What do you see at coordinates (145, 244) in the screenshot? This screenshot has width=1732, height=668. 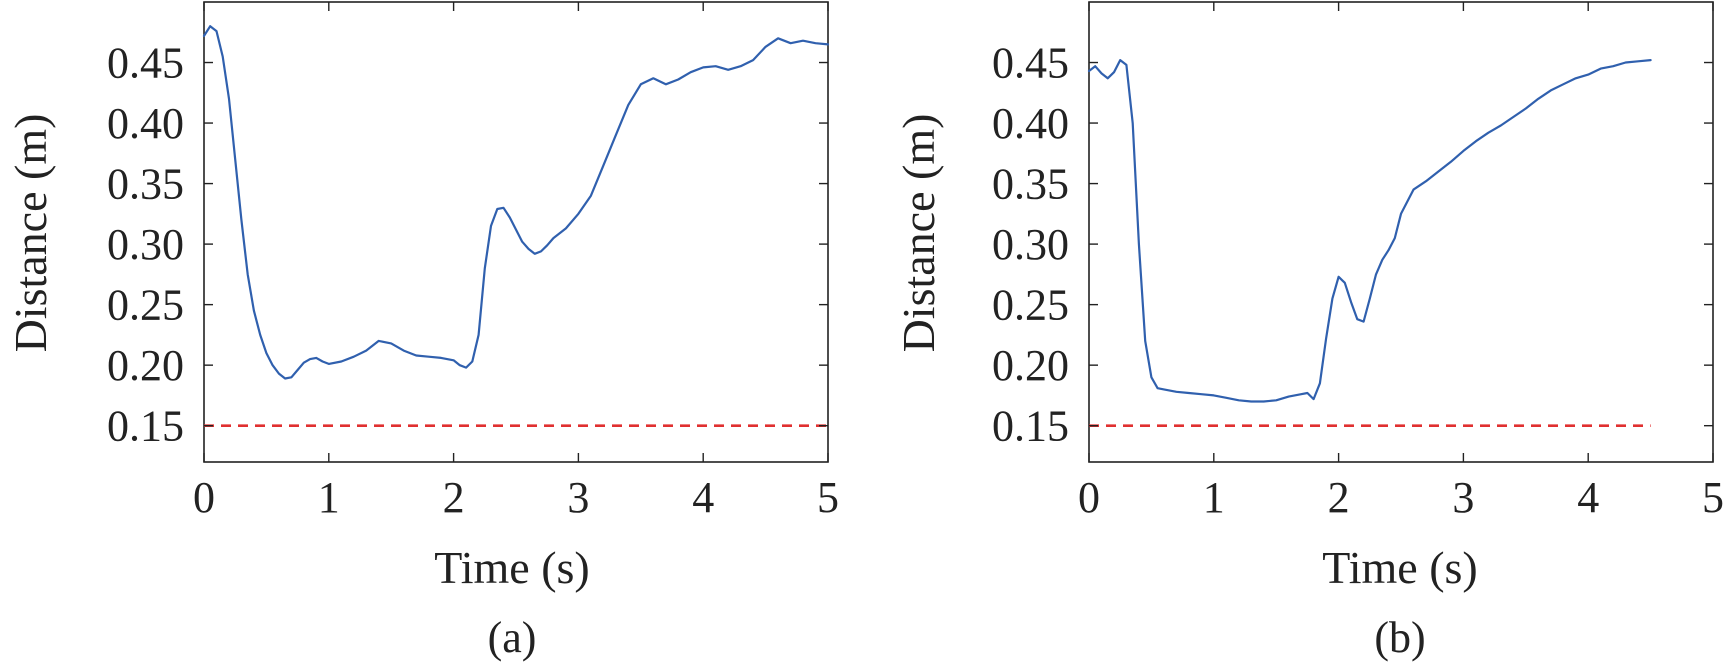 I see `panel-a-ytick-label: 0.30` at bounding box center [145, 244].